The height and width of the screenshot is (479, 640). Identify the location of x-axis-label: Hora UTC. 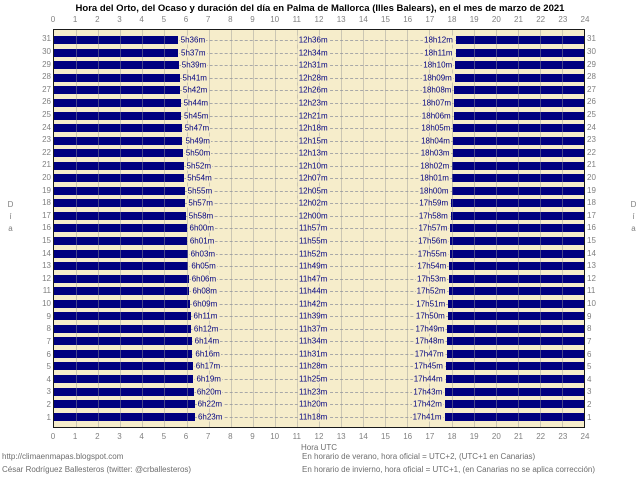
(318, 447).